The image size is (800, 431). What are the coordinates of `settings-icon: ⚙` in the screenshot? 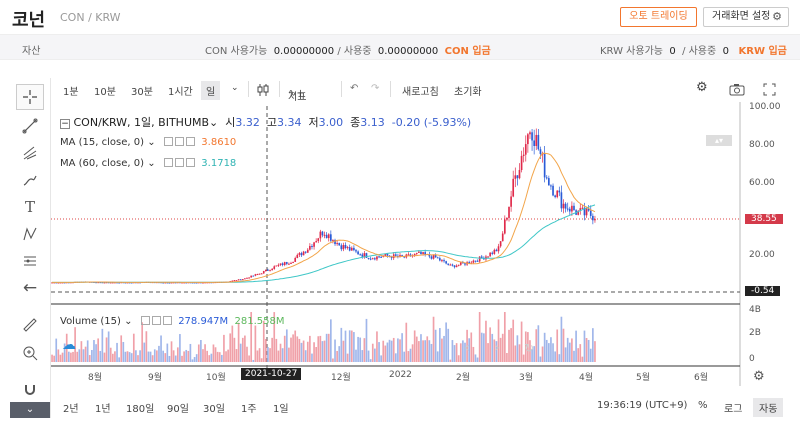 It's located at (702, 87).